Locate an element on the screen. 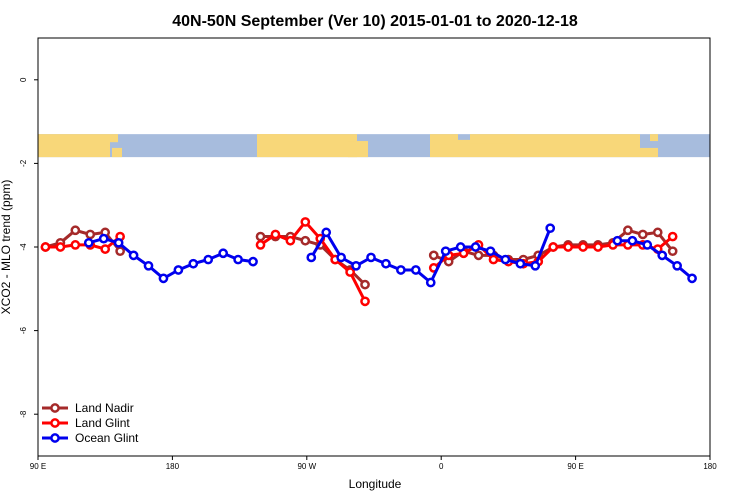  x-tick-label: 90 W is located at coordinates (306, 466).